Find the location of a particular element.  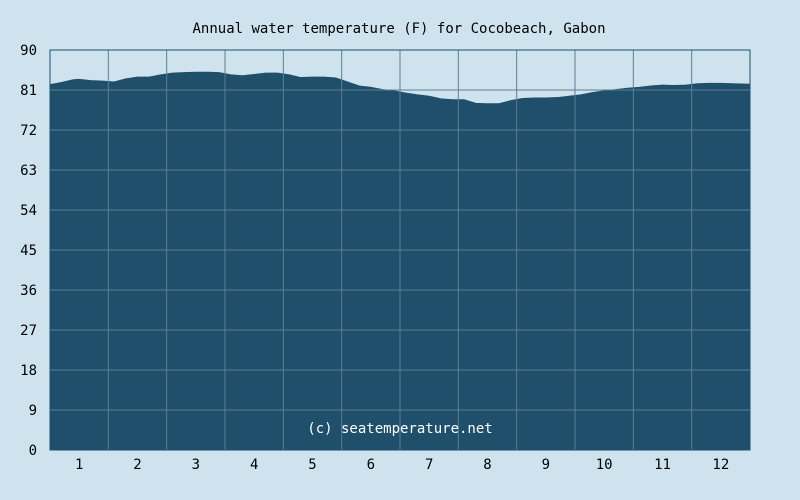

y-tick-label: 72 is located at coordinates (28, 131).